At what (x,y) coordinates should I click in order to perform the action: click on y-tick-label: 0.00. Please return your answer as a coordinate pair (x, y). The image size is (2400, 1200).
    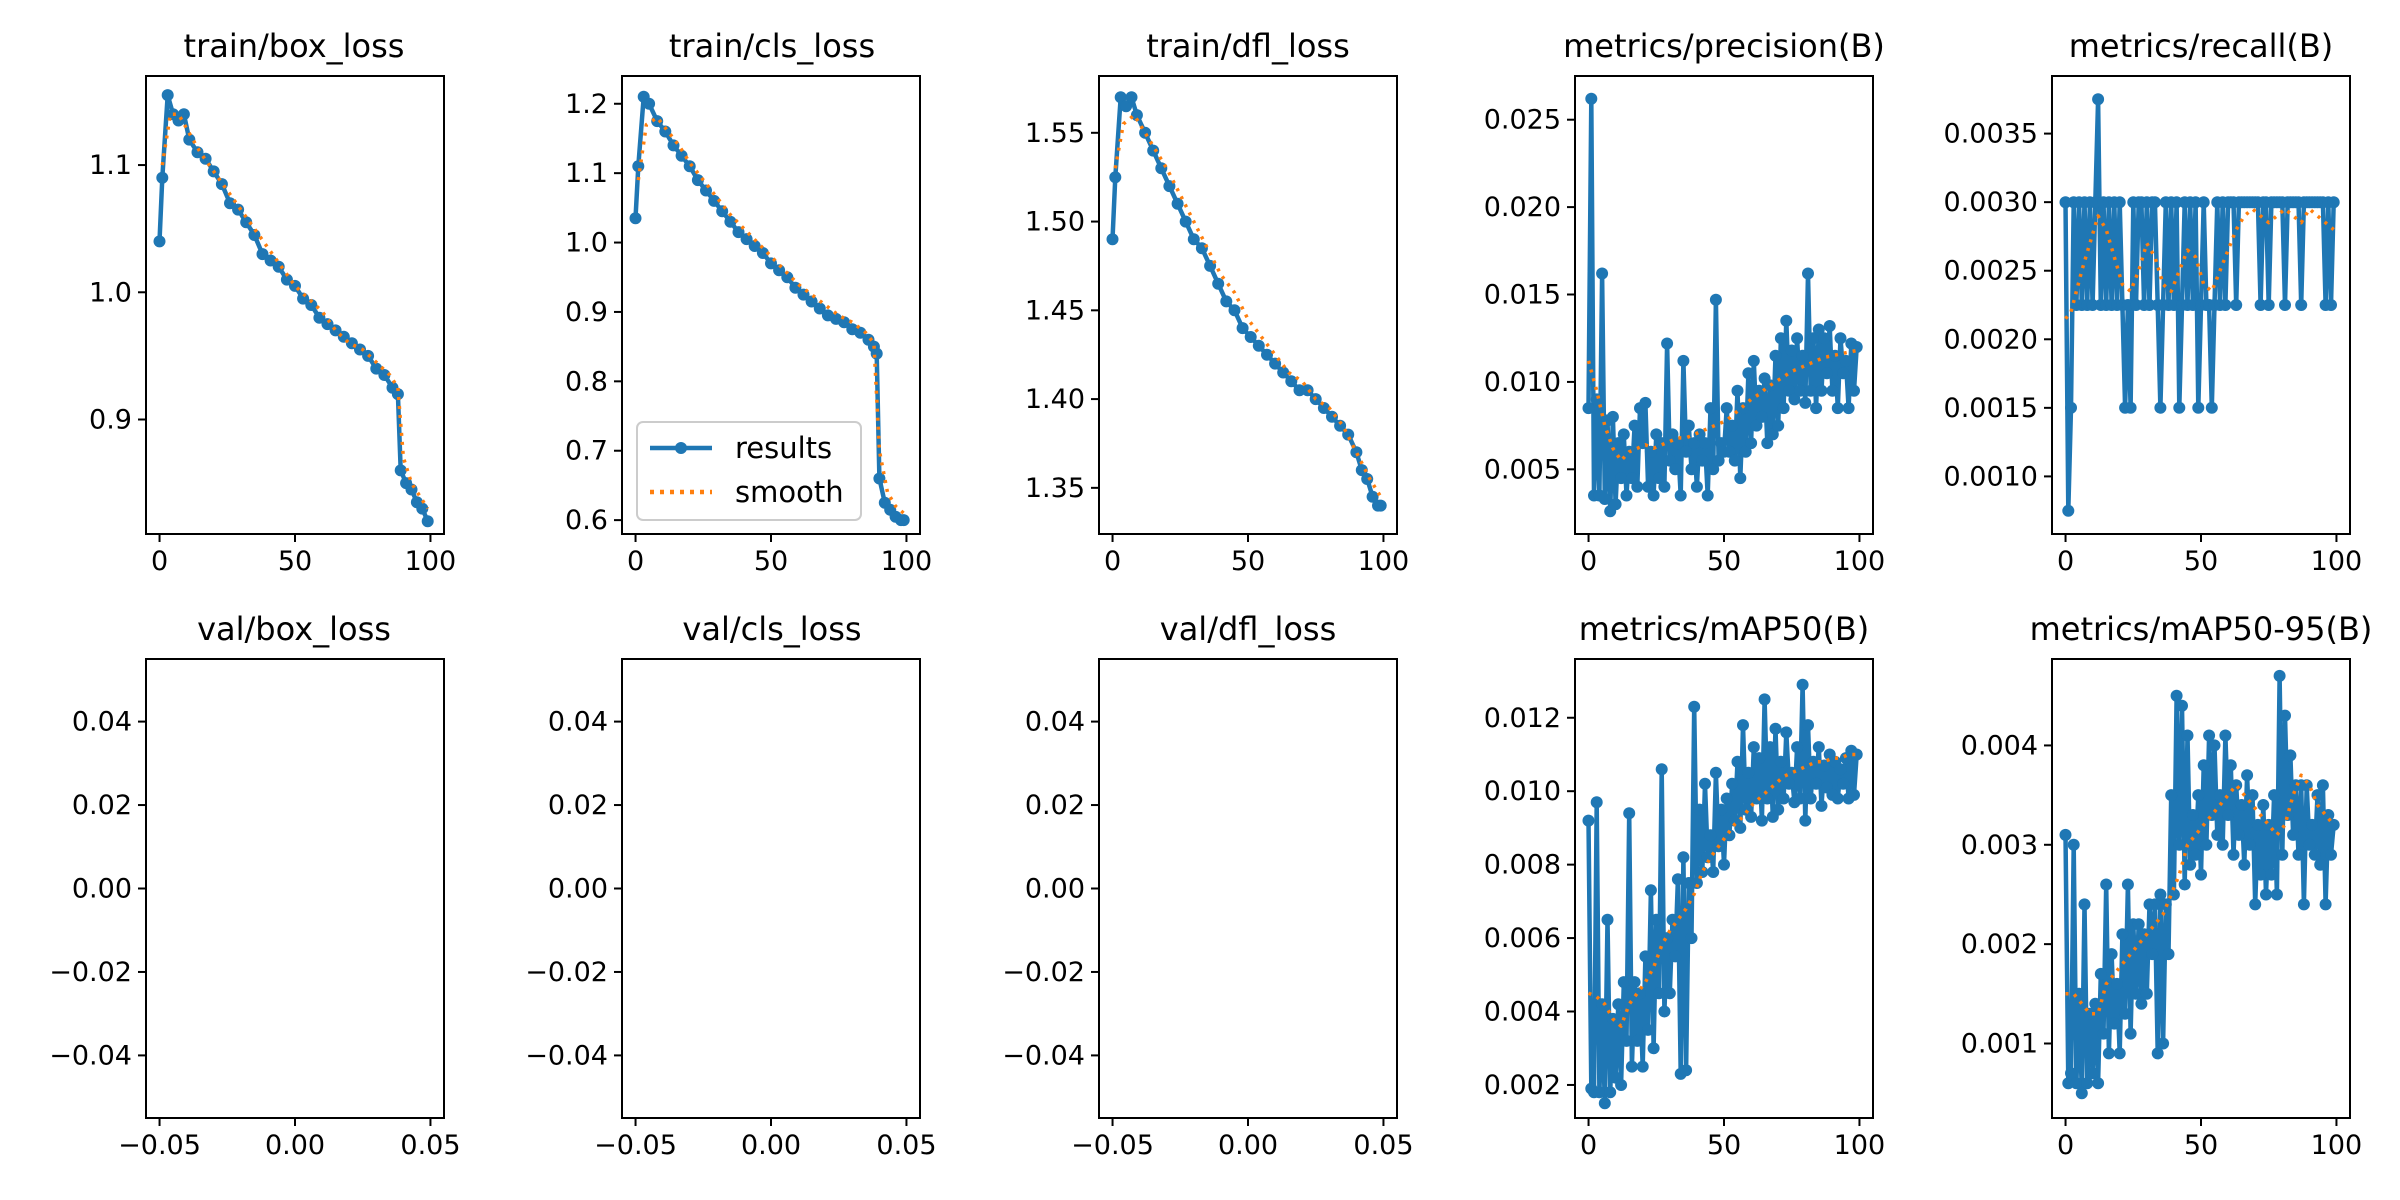
    Looking at the image, I should click on (578, 889).